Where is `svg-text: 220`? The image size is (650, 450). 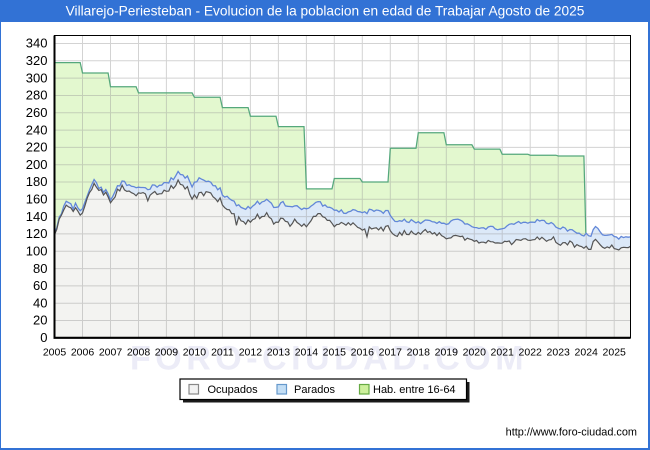 svg-text: 220 is located at coordinates (37, 147).